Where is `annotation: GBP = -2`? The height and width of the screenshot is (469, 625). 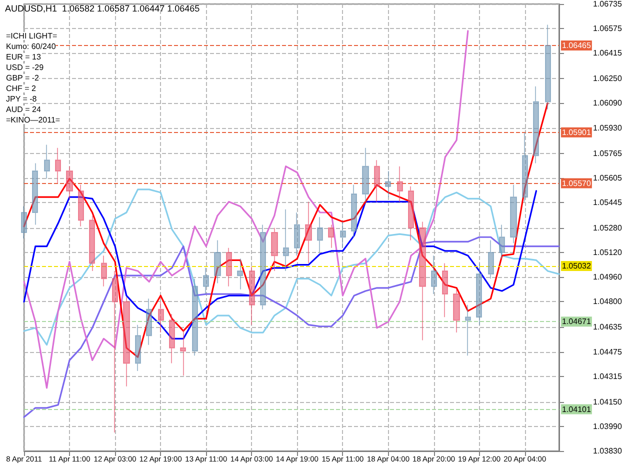 annotation: GBP = -2 is located at coordinates (23, 78).